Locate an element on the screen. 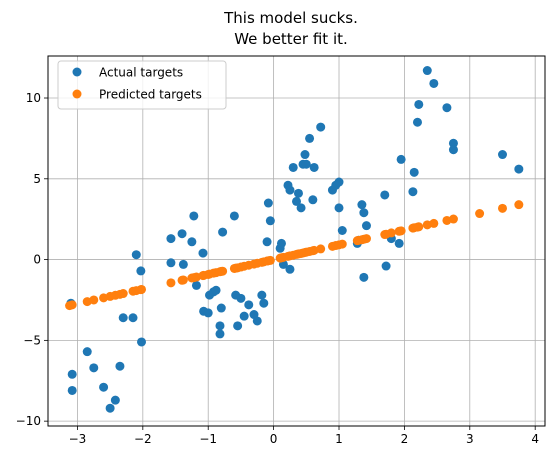  x-tick-label: −2 is located at coordinates (143, 439).